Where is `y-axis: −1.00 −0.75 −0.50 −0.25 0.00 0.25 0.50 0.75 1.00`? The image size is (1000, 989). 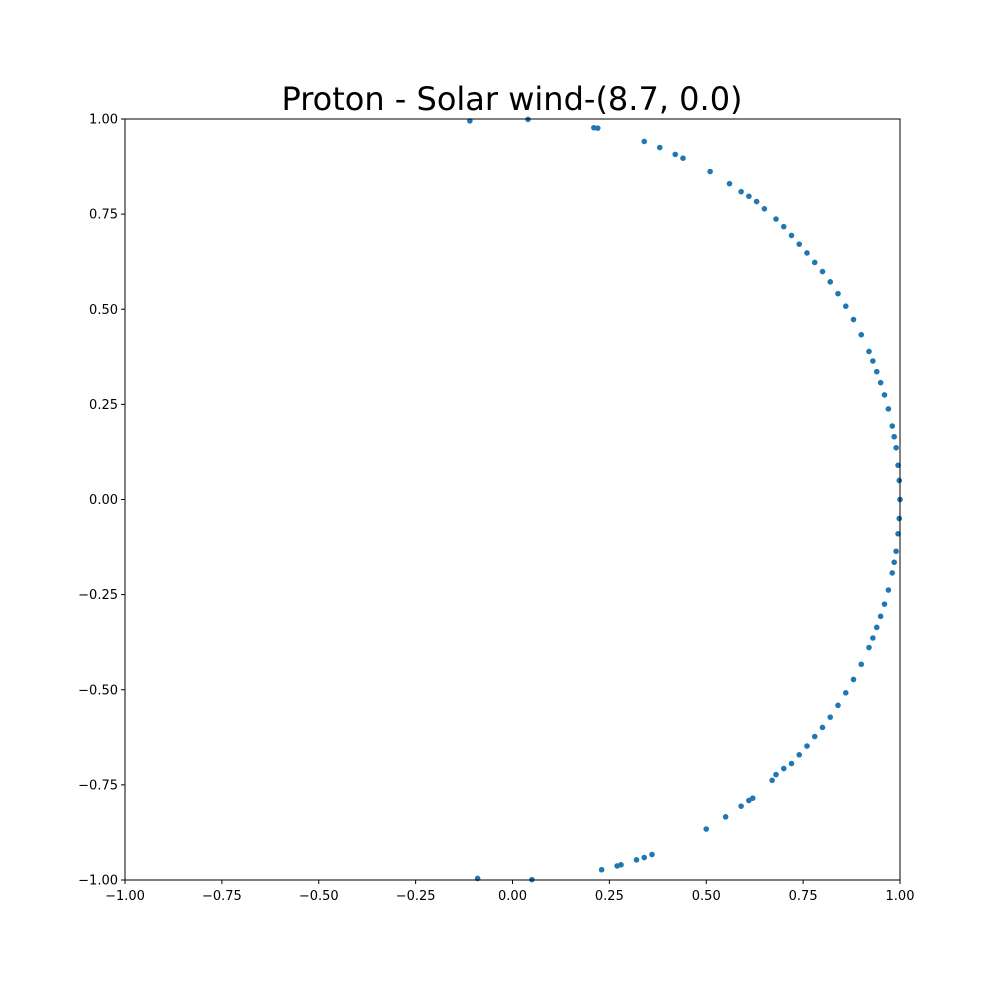
y-axis: −1.00 −0.75 −0.50 −0.25 0.00 0.25 0.50 0.75 1.00 is located at coordinates (101, 501).